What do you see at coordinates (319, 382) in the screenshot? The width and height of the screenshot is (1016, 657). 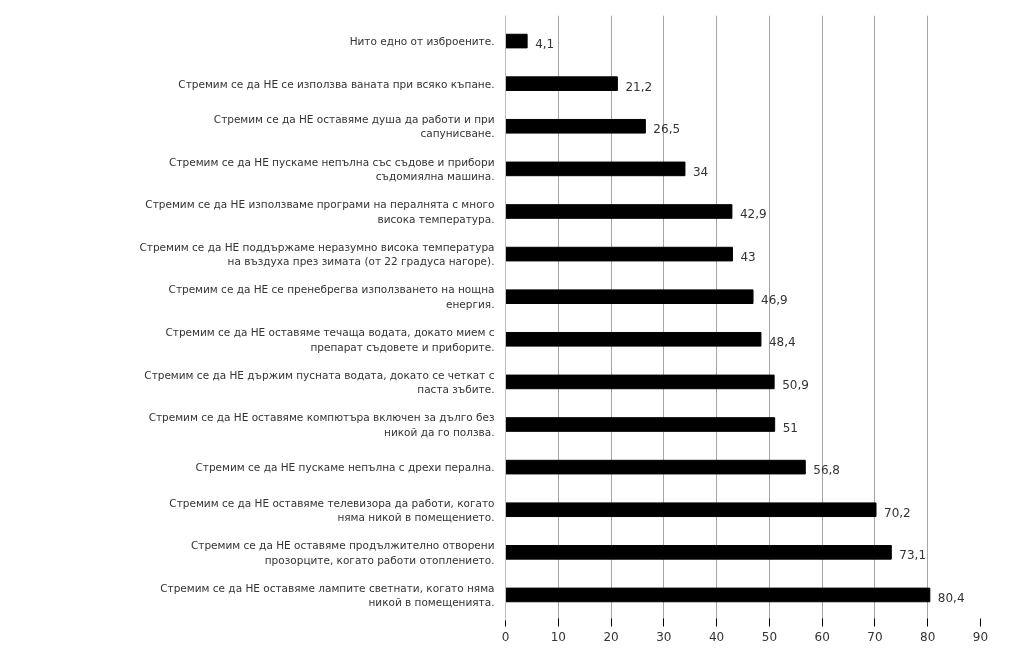 I see `y-tick-label: Стремим се да НЕ държим пусната водата, докато се четкат с паста зъбите.` at bounding box center [319, 382].